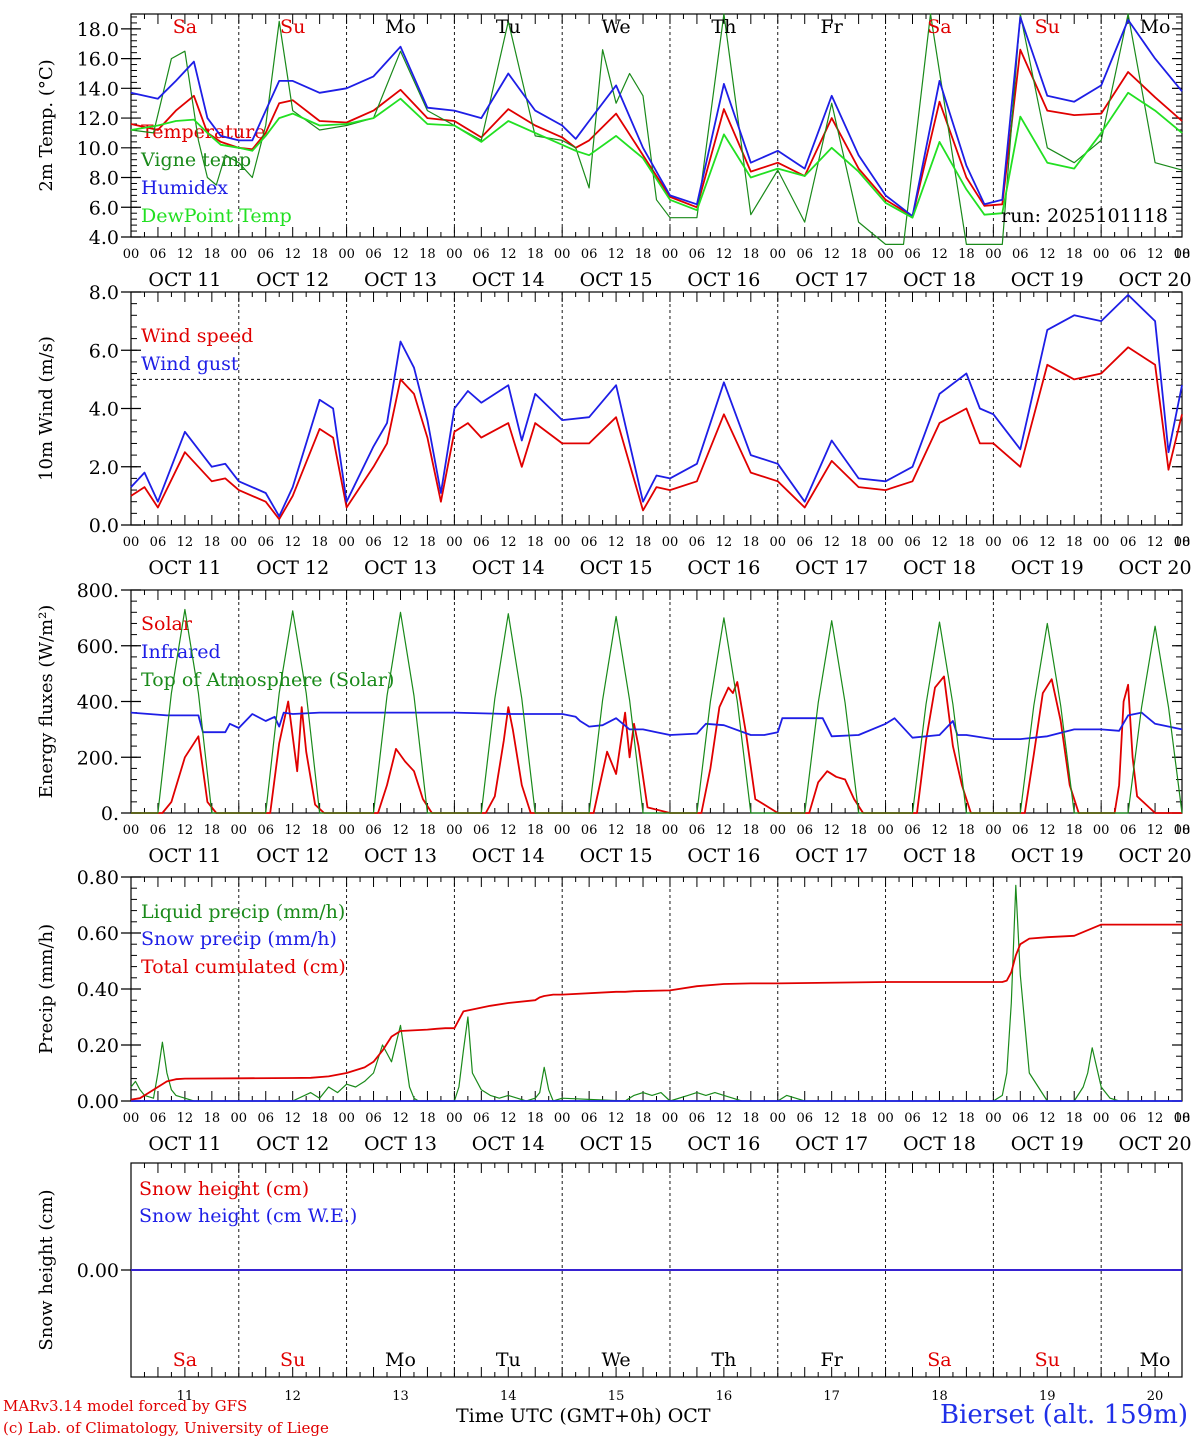 The image size is (1194, 1440). What do you see at coordinates (1155, 856) in the screenshot?
I see `energy-day-label: OCT 20` at bounding box center [1155, 856].